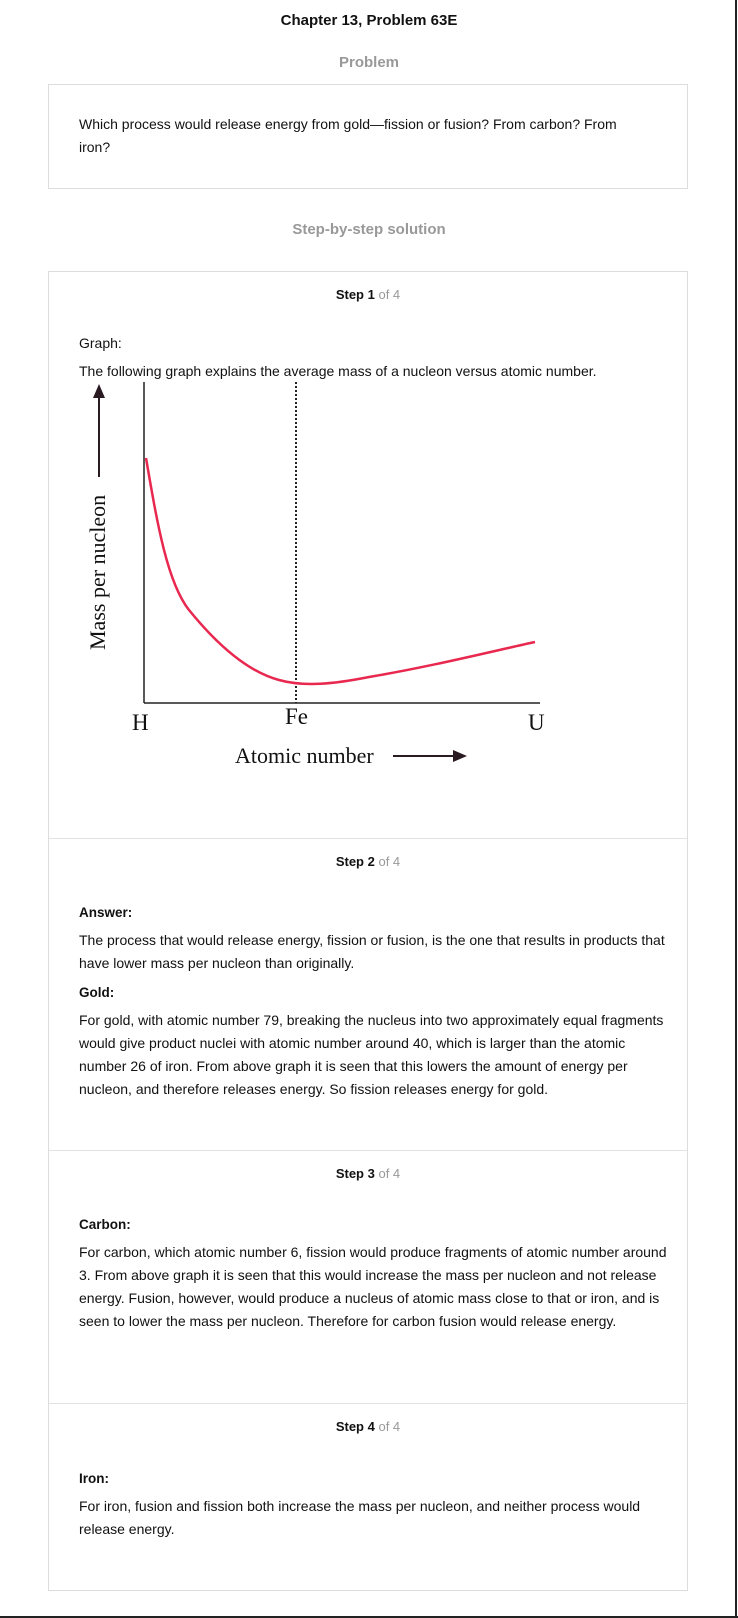 The width and height of the screenshot is (738, 1618). Describe the element at coordinates (340, 571) in the screenshot. I see `mass-curve` at that location.